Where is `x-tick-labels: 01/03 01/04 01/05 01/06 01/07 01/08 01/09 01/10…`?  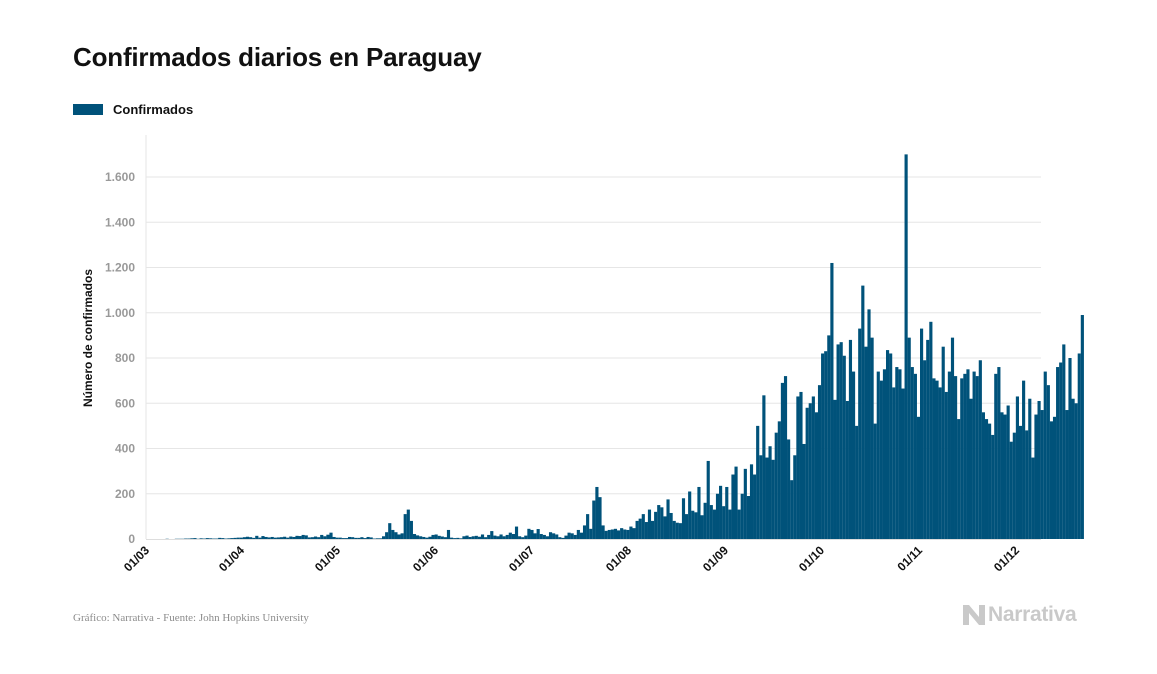
x-tick-labels: 01/03 01/04 01/05 01/06 01/07 01/08 01/09 01/10… is located at coordinates (571, 558).